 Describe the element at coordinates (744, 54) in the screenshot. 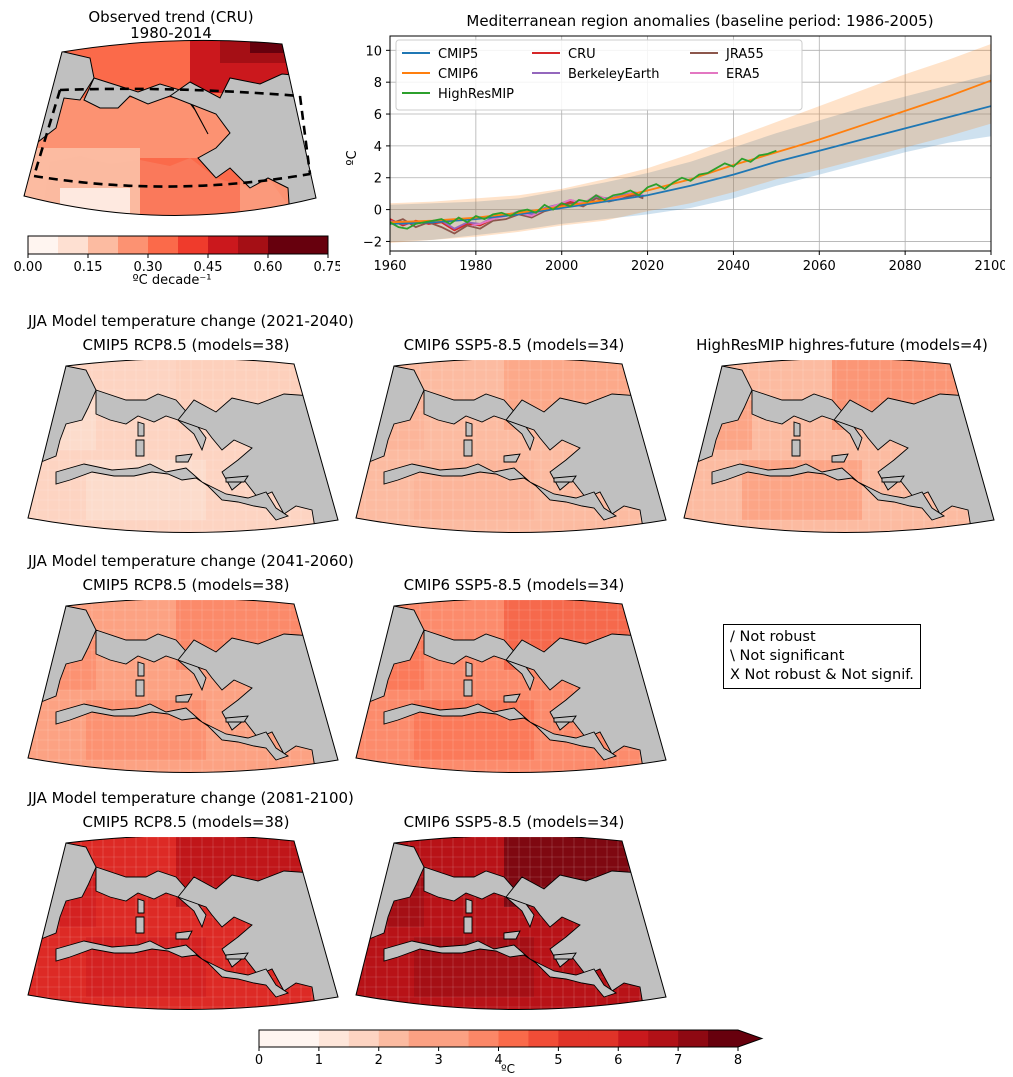

I see `legend-label: JRA55` at that location.